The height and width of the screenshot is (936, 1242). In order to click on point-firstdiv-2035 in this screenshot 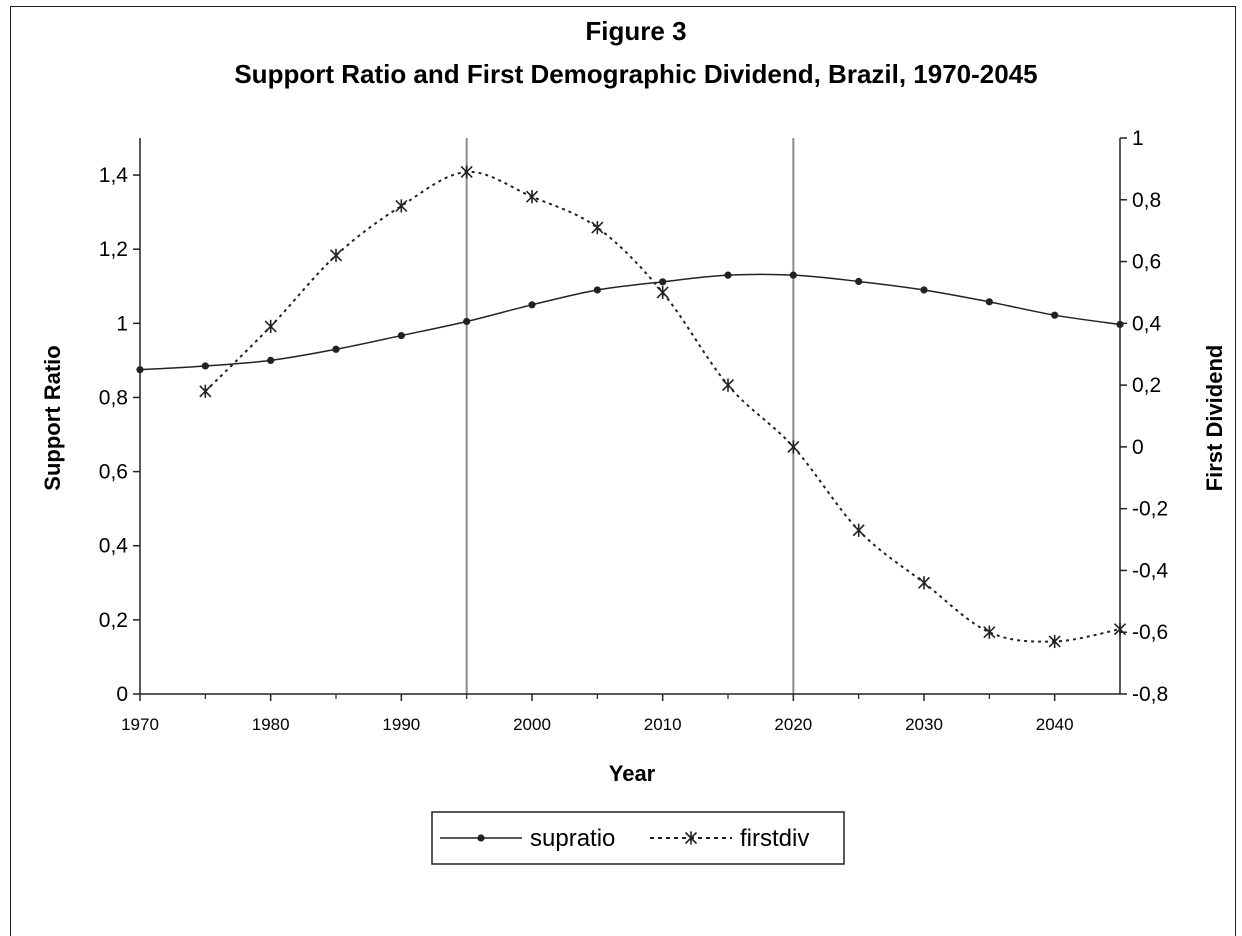, I will do `click(989, 632)`.